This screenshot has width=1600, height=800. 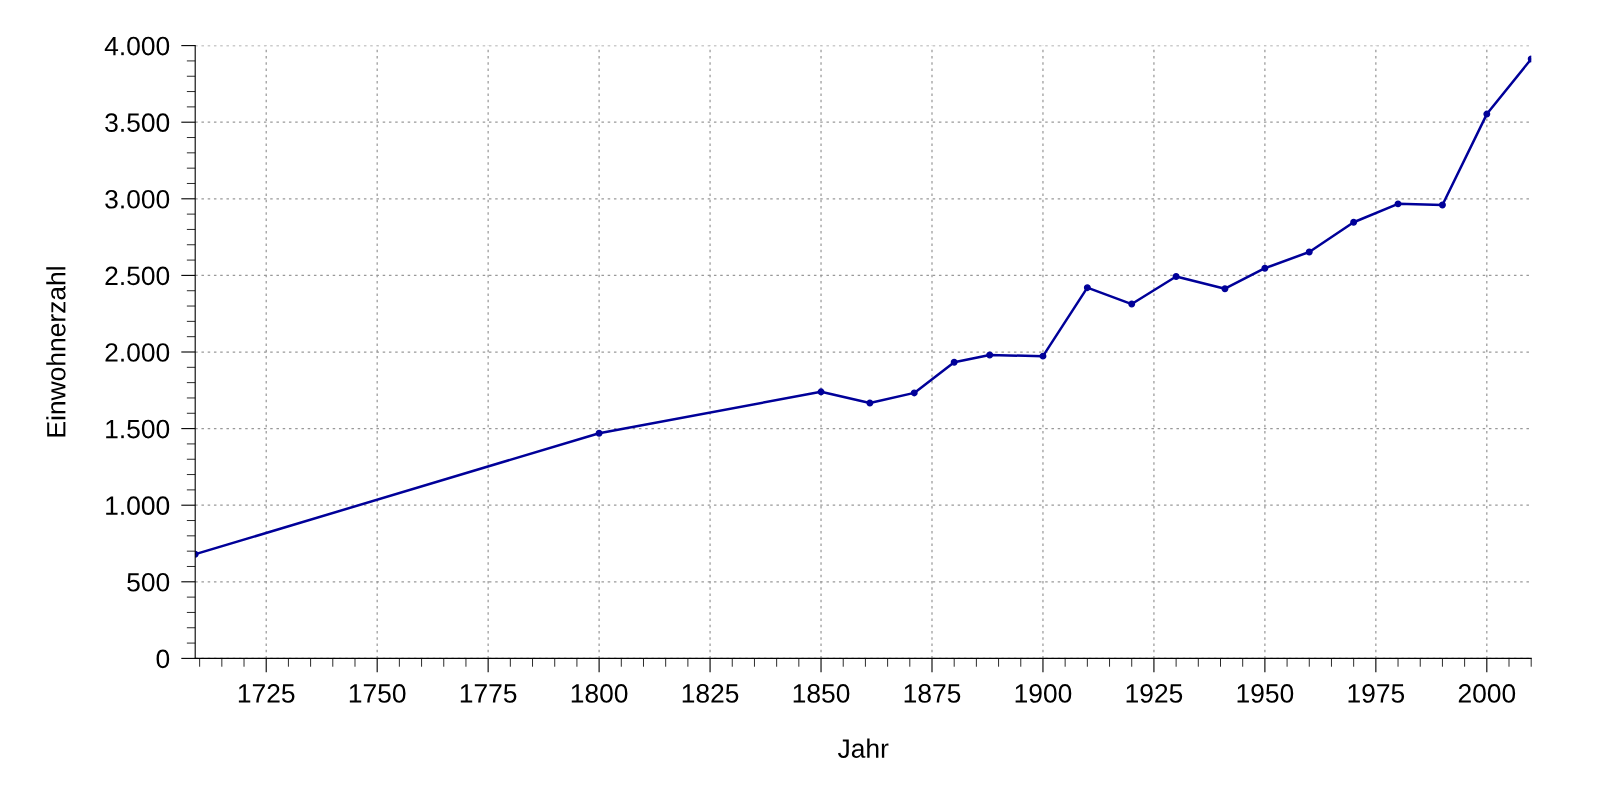 What do you see at coordinates (488, 693) in the screenshot?
I see `x-tick-label: 1775` at bounding box center [488, 693].